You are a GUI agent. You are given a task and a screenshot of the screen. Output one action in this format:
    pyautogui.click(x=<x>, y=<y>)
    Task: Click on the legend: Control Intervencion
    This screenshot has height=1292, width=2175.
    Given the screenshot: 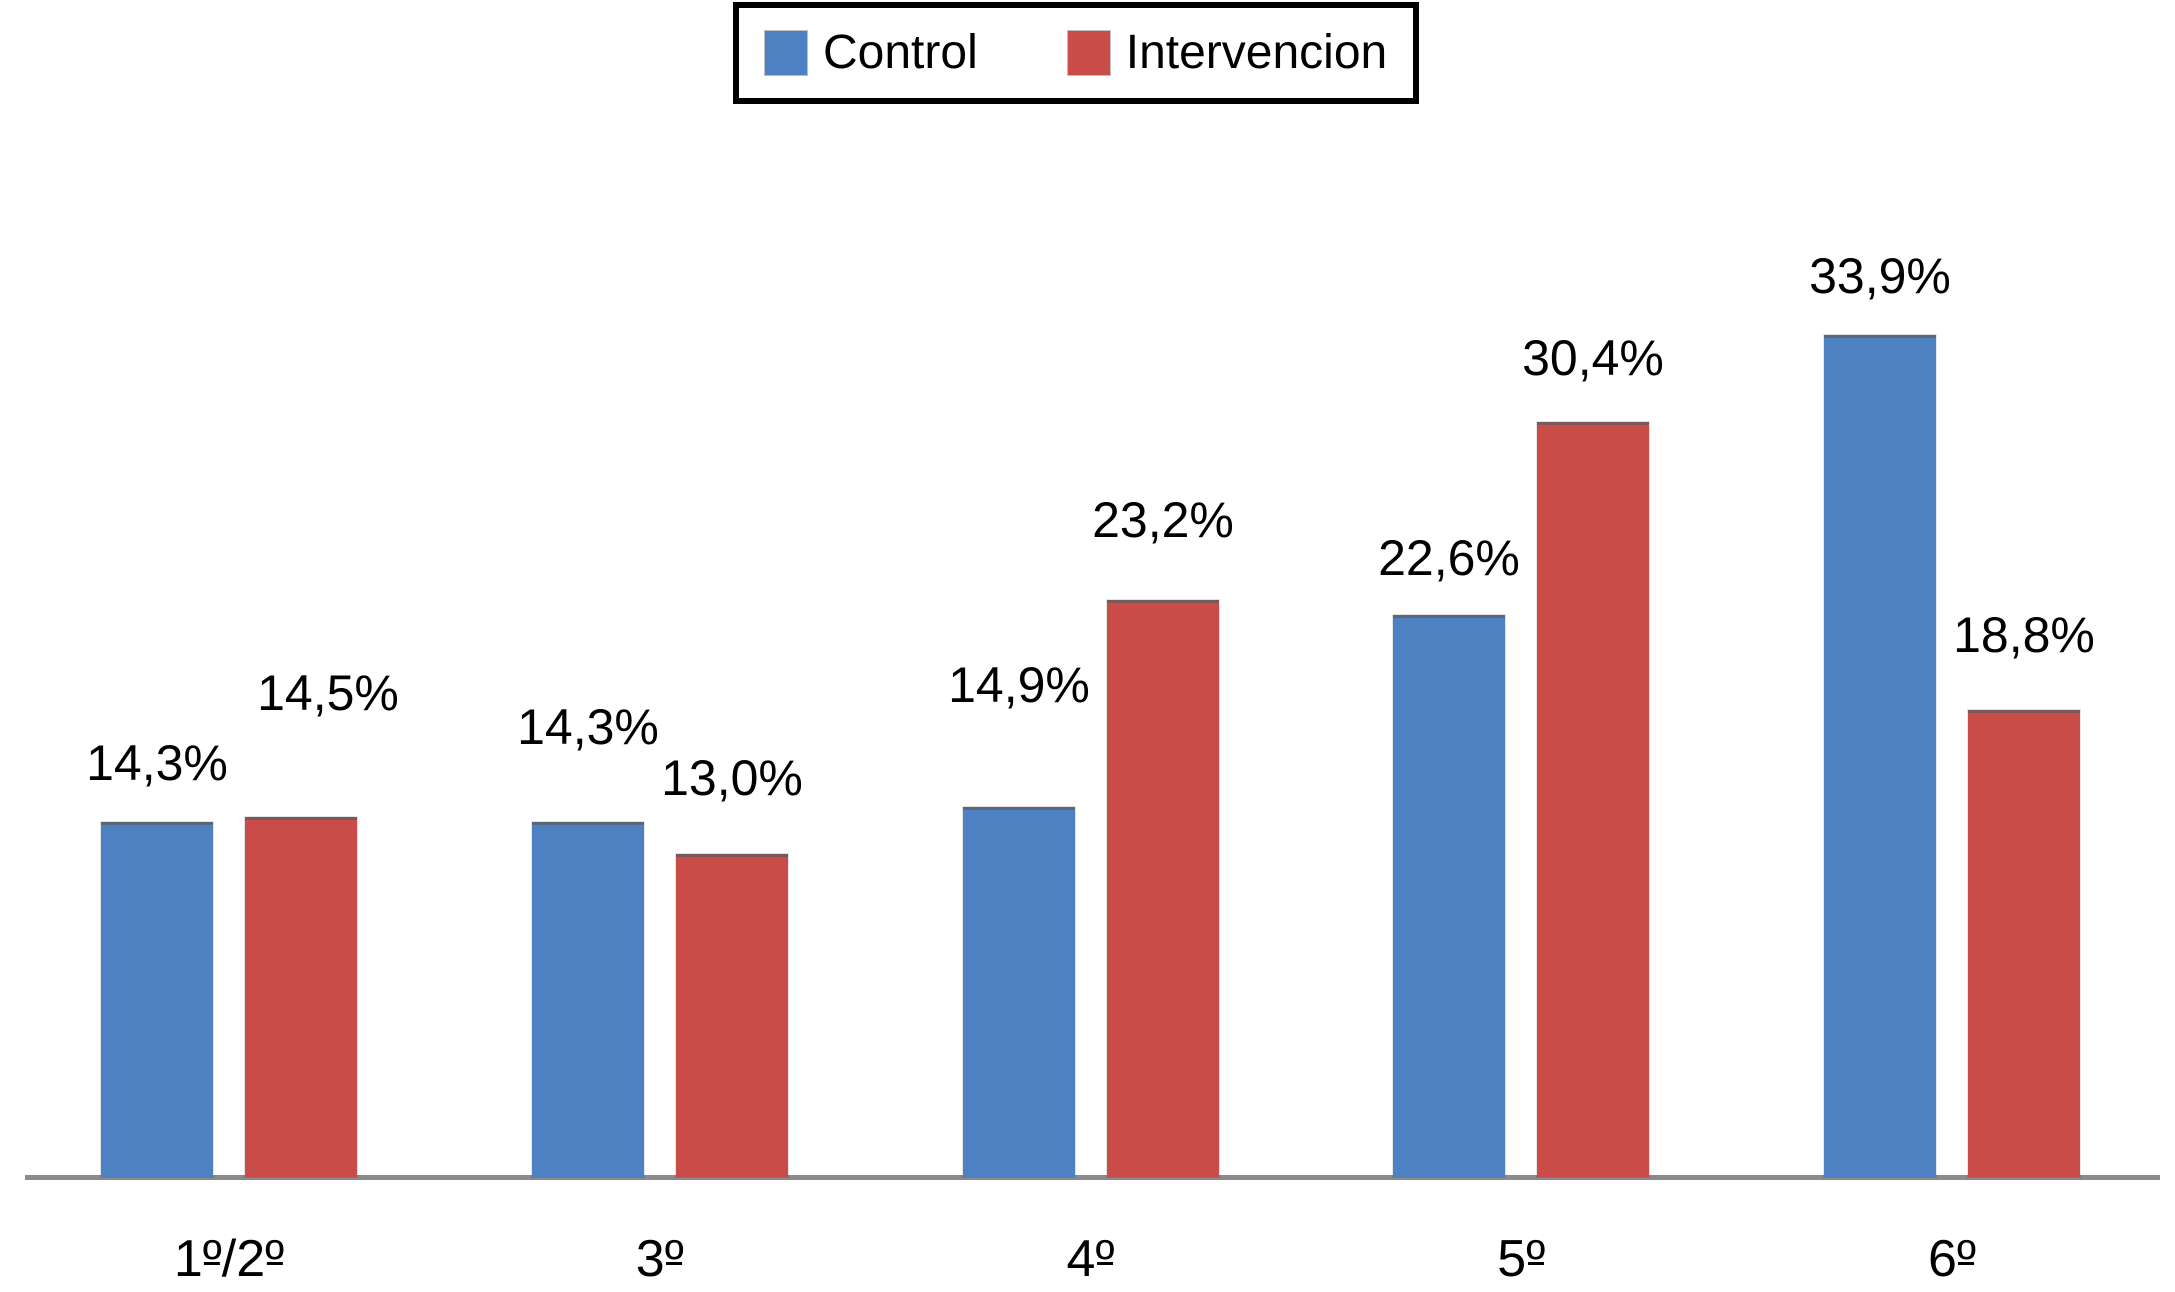 What is the action you would take?
    pyautogui.click(x=1076, y=53)
    